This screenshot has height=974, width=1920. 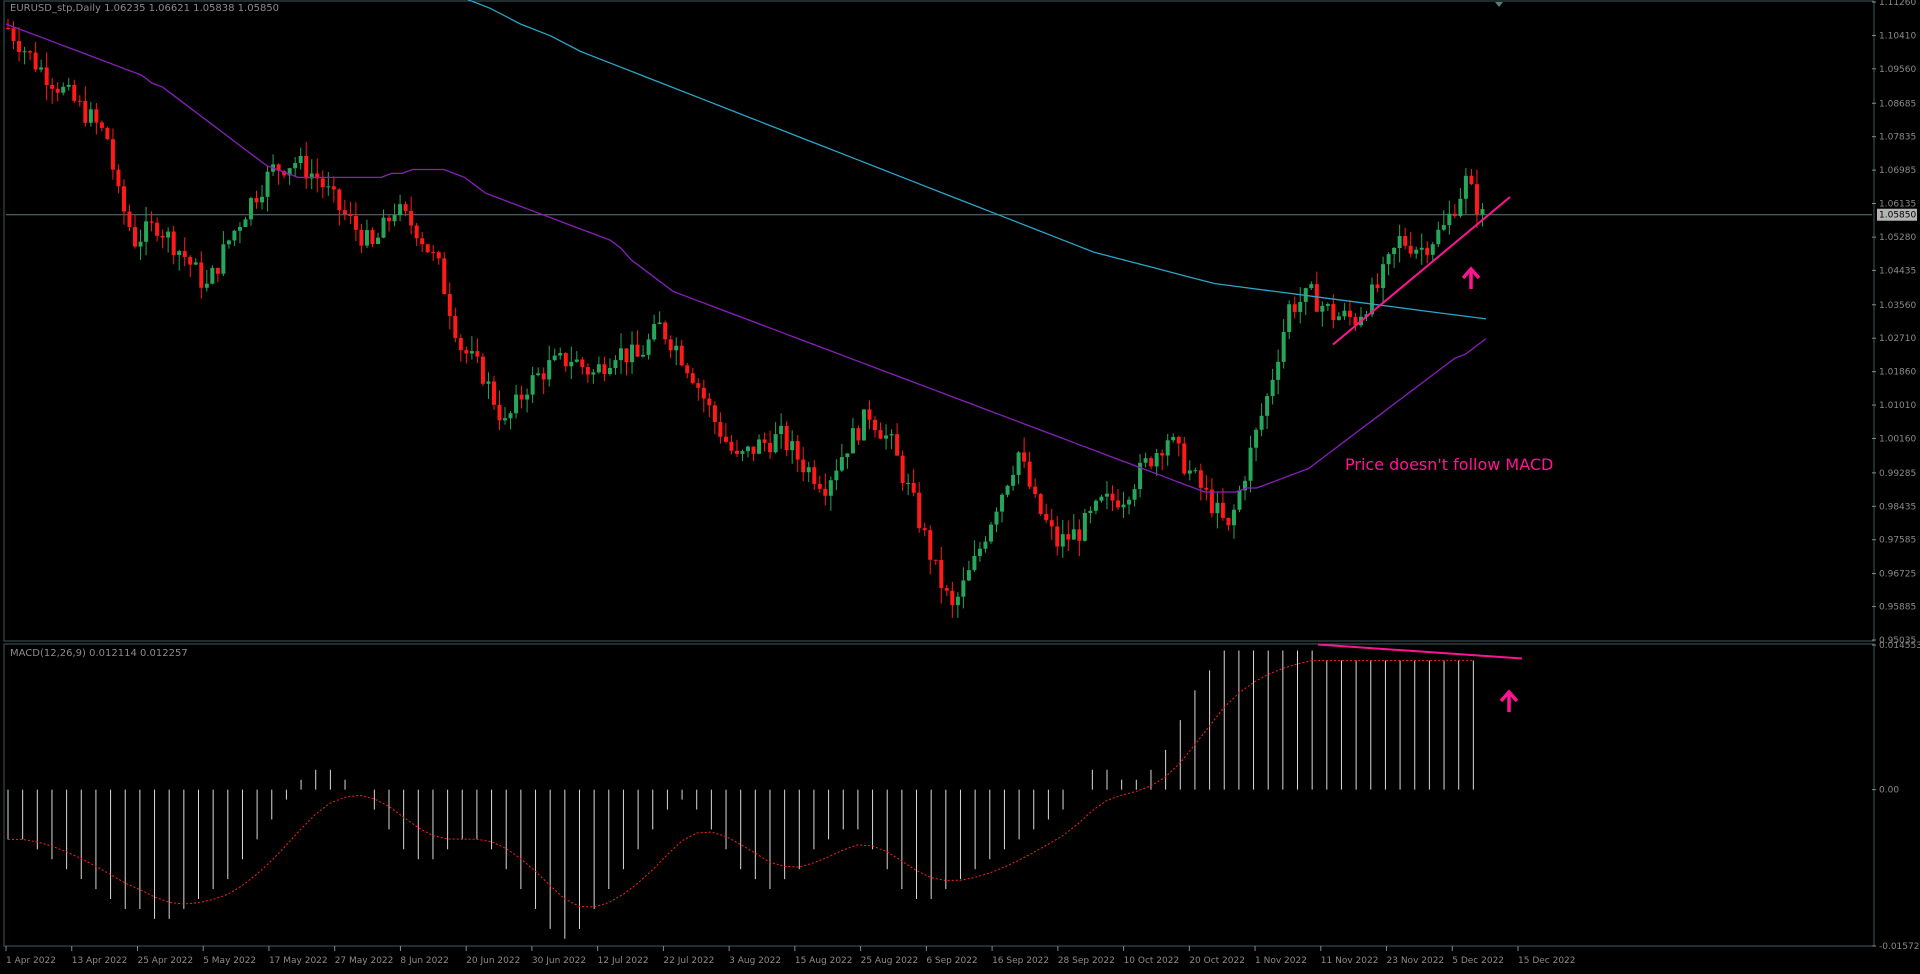 What do you see at coordinates (1897, 306) in the screenshot?
I see `price-tick-label: 1.03560` at bounding box center [1897, 306].